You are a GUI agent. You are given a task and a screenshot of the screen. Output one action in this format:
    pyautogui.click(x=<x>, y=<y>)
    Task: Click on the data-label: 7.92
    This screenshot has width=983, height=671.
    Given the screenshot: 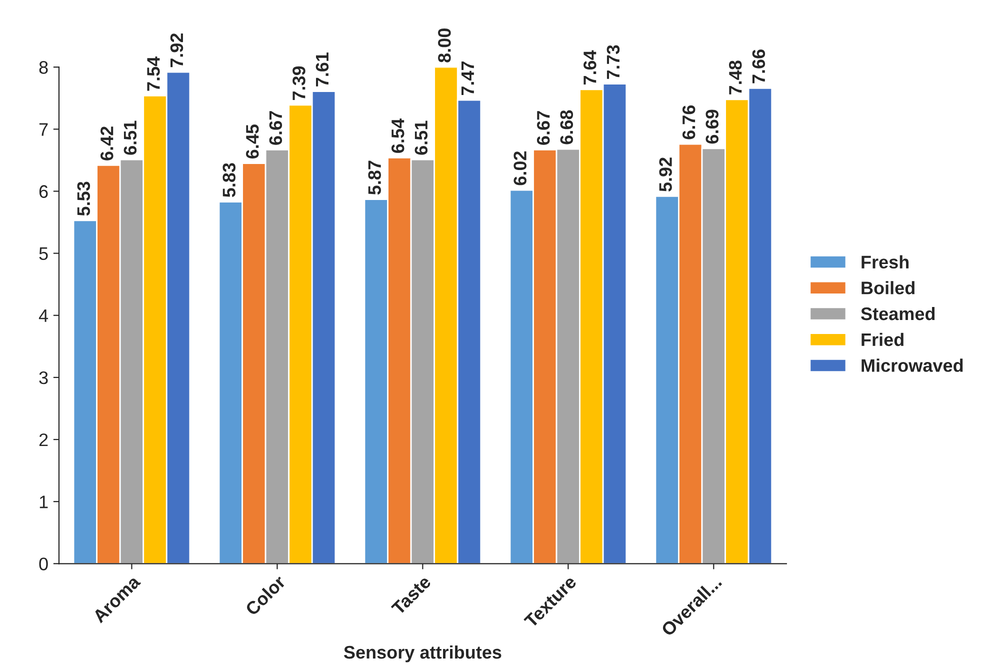 What is the action you would take?
    pyautogui.click(x=177, y=50)
    